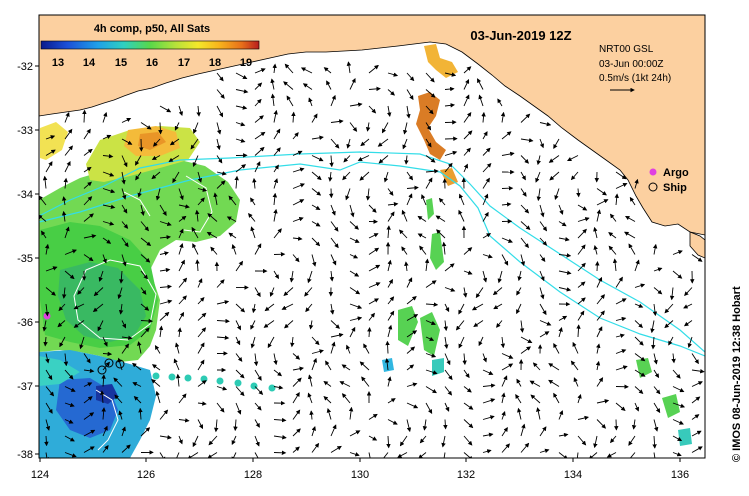 This screenshot has height=496, width=749. I want to click on currents-time: 03-Jun 00:00Z, so click(631, 64).